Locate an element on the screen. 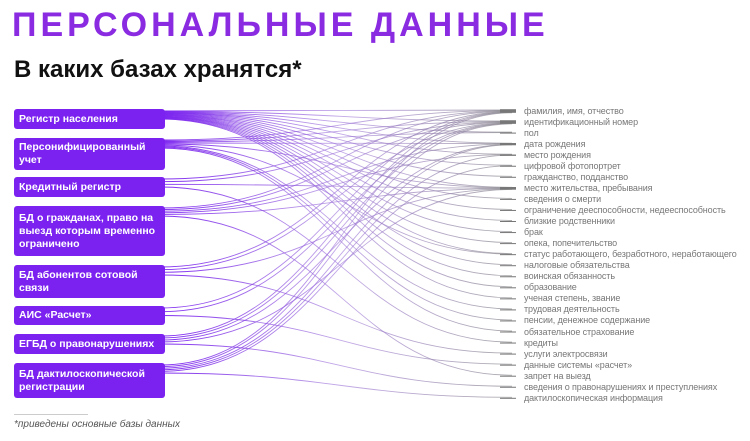 This screenshot has height=441, width=750. source-box: БД абонентов сотовой связи is located at coordinates (89, 281).